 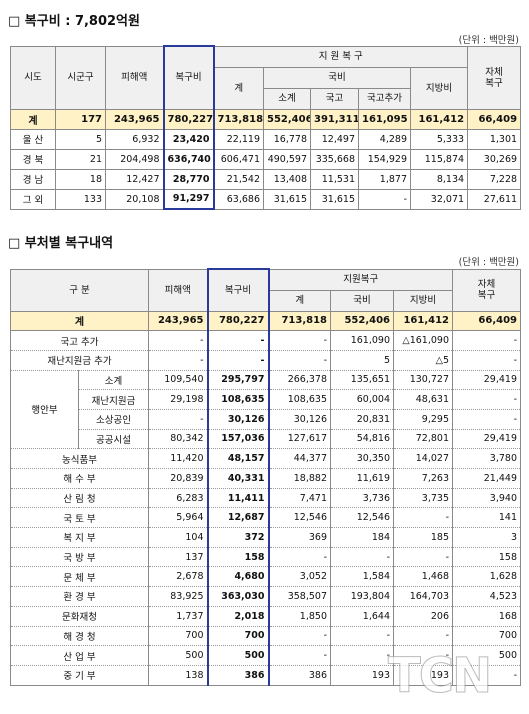 What do you see at coordinates (79, 655) in the screenshot?
I see `row-label: 산 업 부` at bounding box center [79, 655].